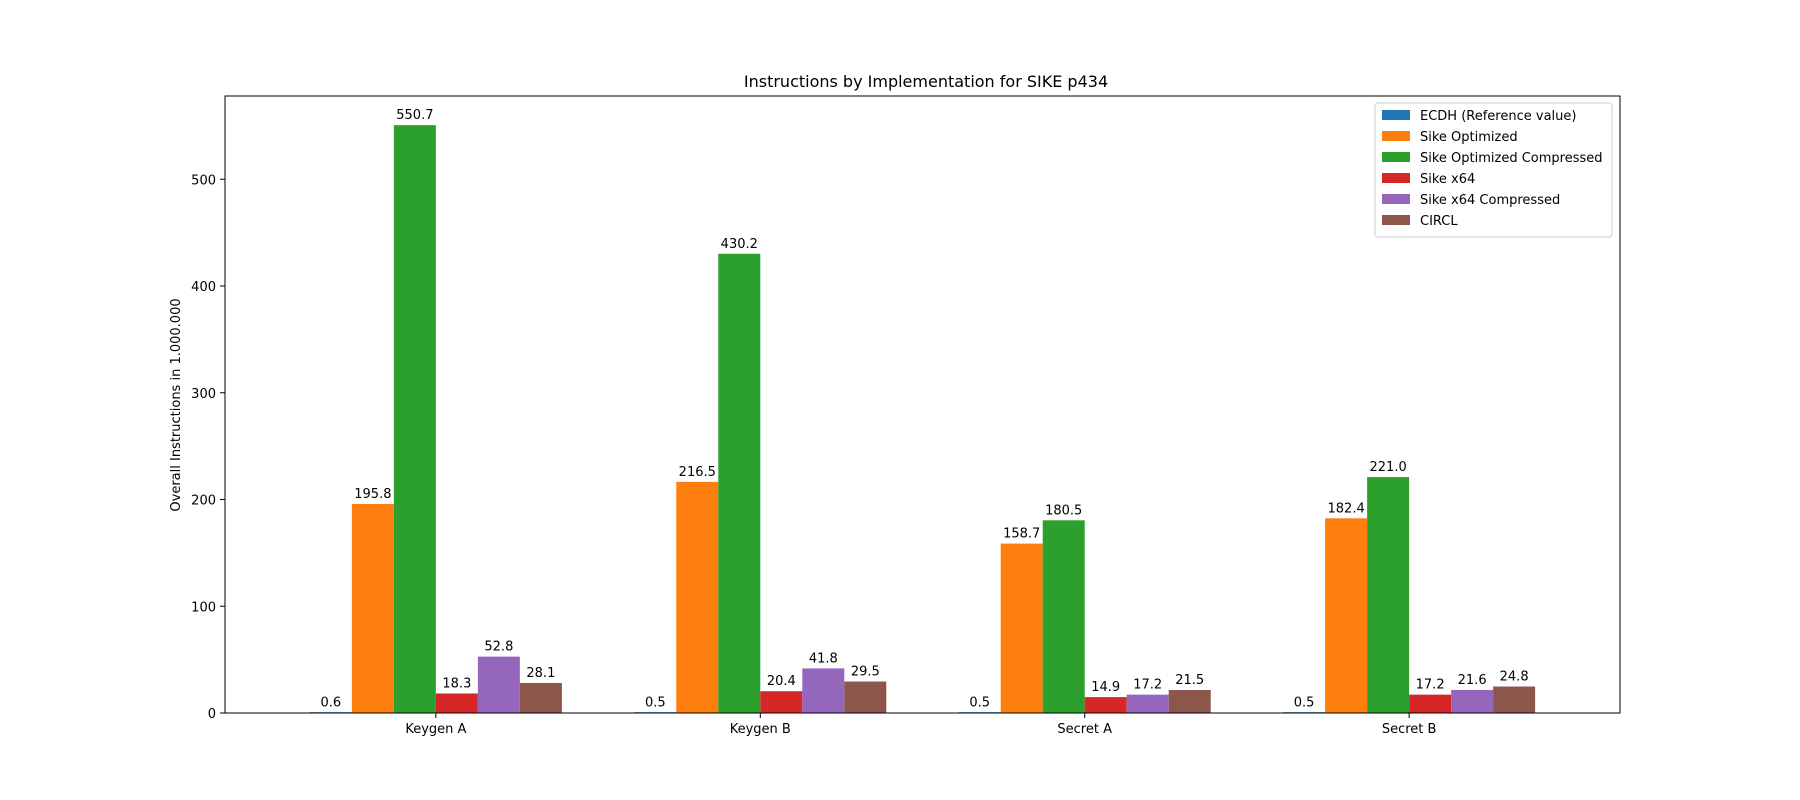 The image size is (1800, 800). Describe the element at coordinates (655, 702) in the screenshot. I see `data-label-1-2: 0.5` at that location.